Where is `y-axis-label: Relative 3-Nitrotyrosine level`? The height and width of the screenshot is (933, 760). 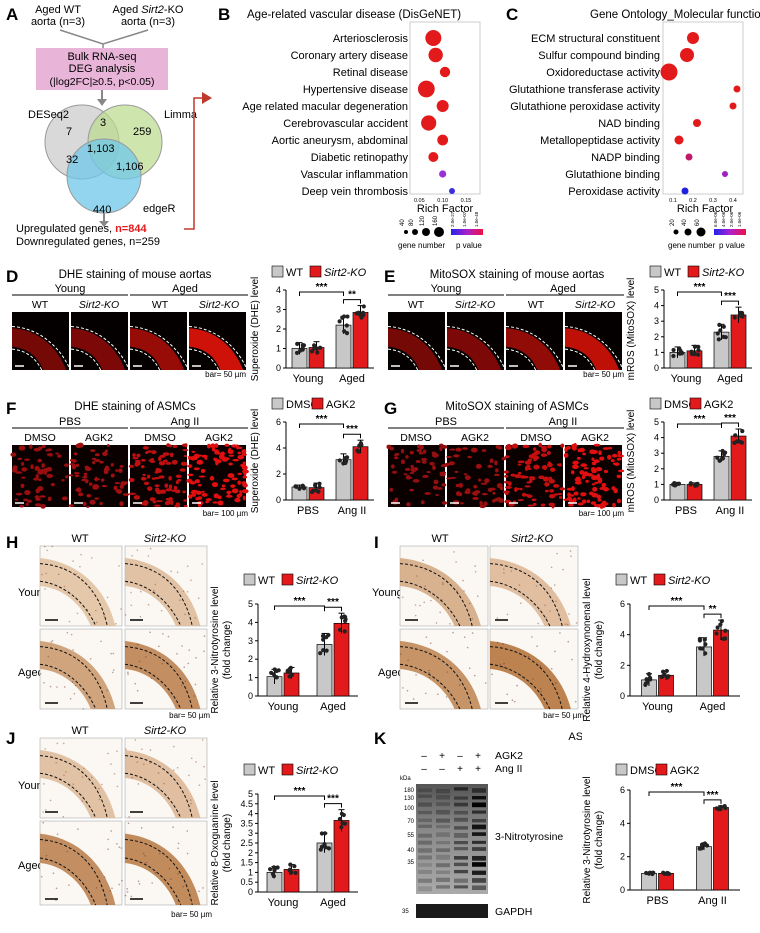 y-axis-label: Relative 3-Nitrotyrosine level is located at coordinates (587, 839).